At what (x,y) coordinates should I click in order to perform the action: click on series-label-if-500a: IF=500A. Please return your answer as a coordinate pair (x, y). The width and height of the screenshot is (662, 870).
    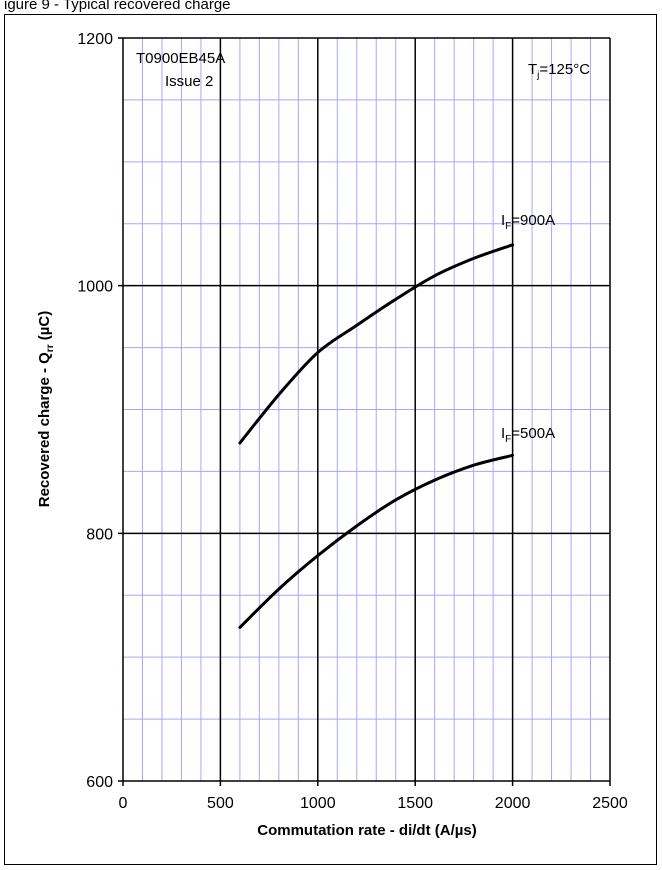
    Looking at the image, I should click on (528, 435).